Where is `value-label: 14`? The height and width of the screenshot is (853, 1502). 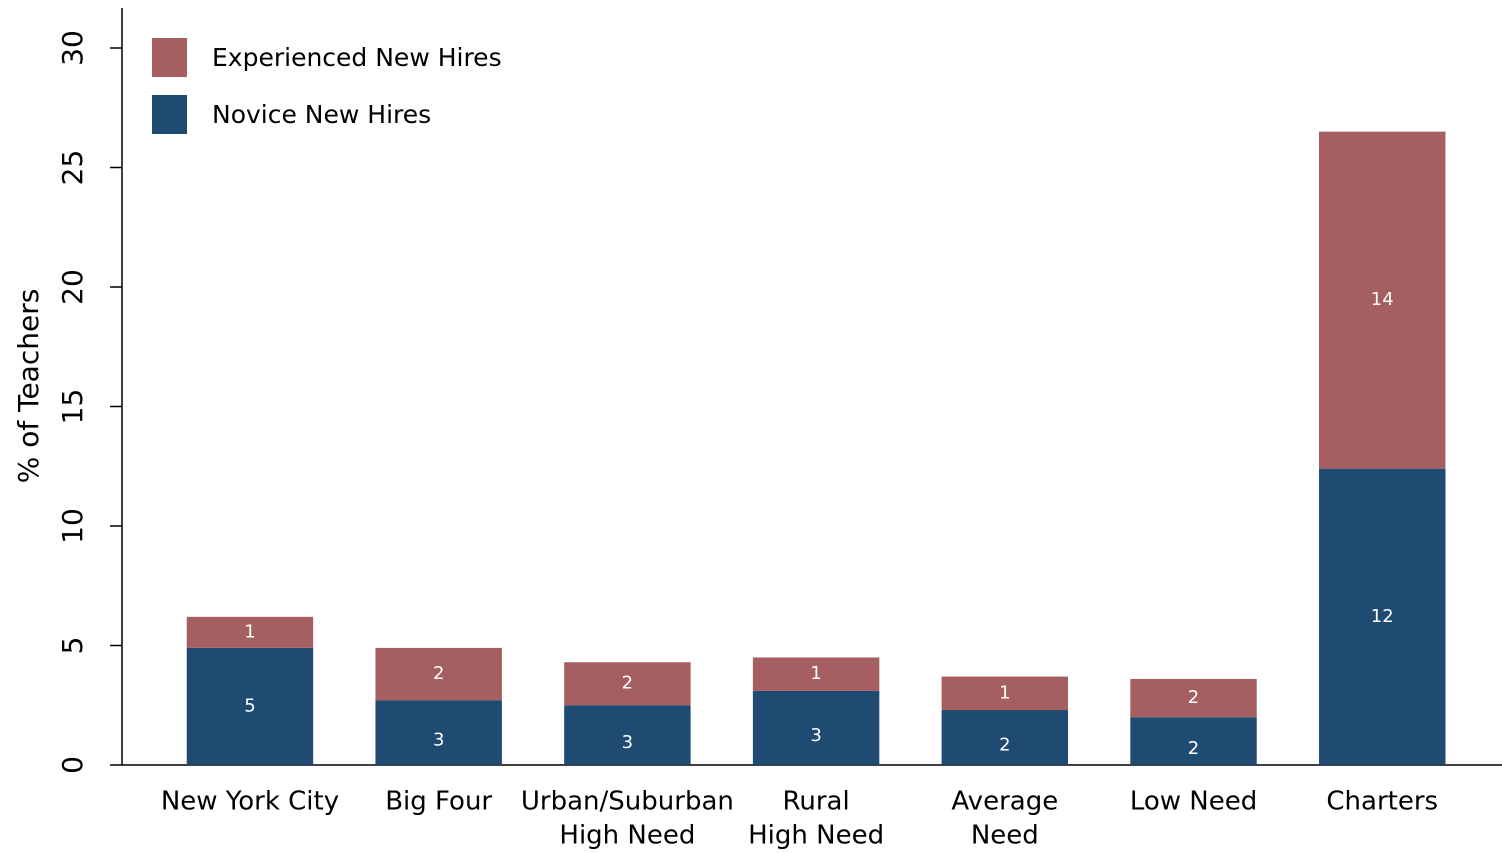
value-label: 14 is located at coordinates (1382, 299).